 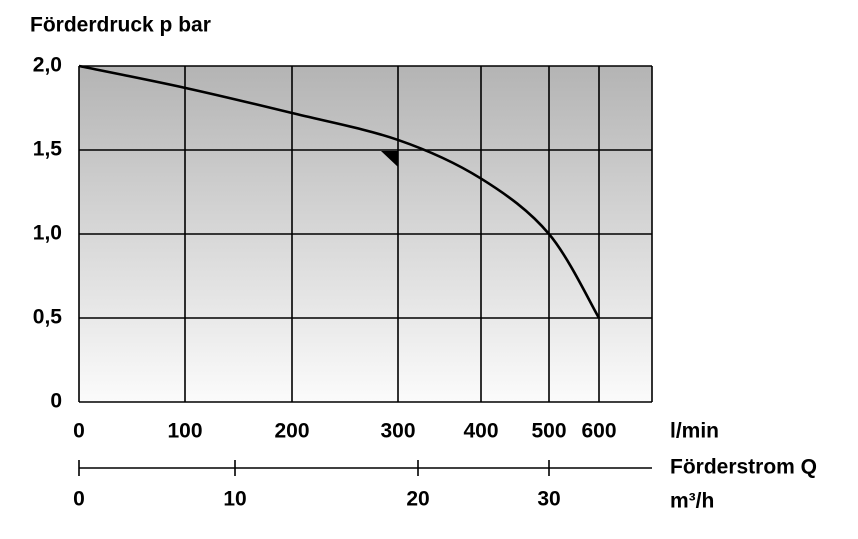 What do you see at coordinates (291, 431) in the screenshot?
I see `x-tick-label: 200` at bounding box center [291, 431].